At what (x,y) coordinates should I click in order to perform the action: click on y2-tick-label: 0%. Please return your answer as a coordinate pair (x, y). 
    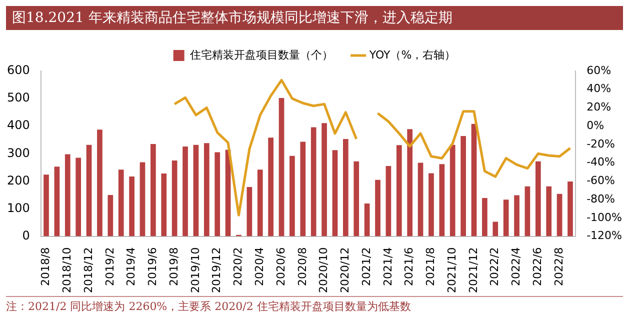
    Looking at the image, I should click on (595, 125).